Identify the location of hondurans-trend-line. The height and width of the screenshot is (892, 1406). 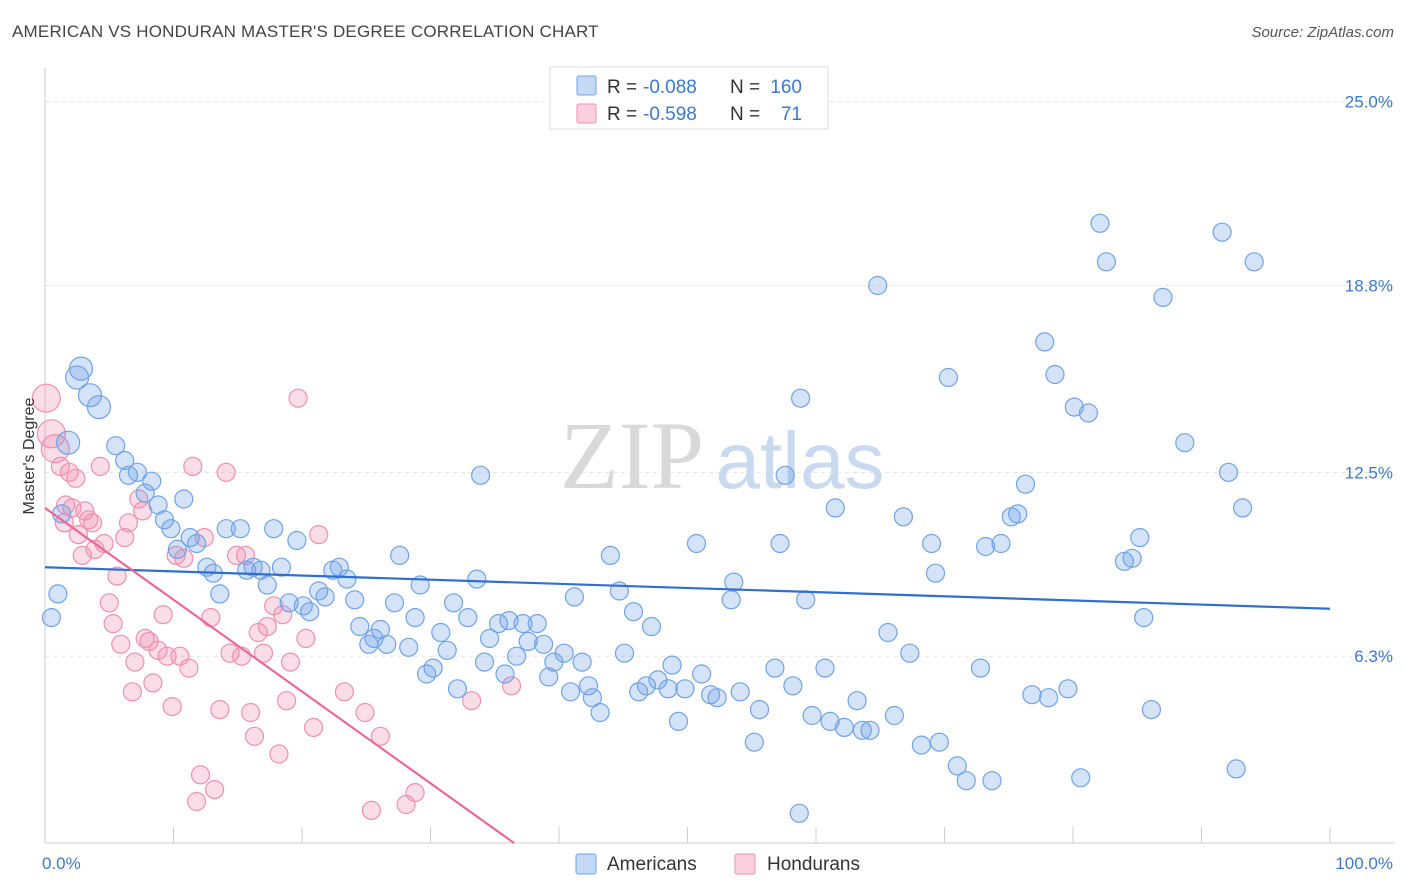
(279, 675).